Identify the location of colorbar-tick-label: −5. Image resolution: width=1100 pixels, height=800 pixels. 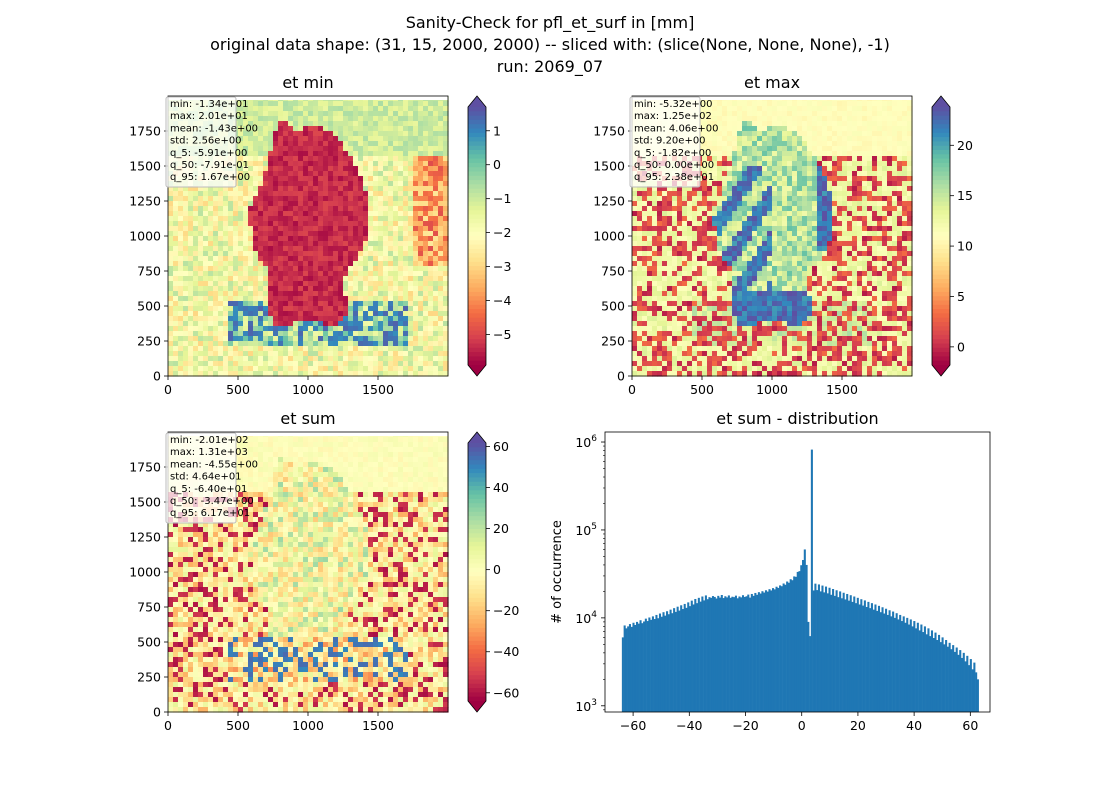
(502, 334).